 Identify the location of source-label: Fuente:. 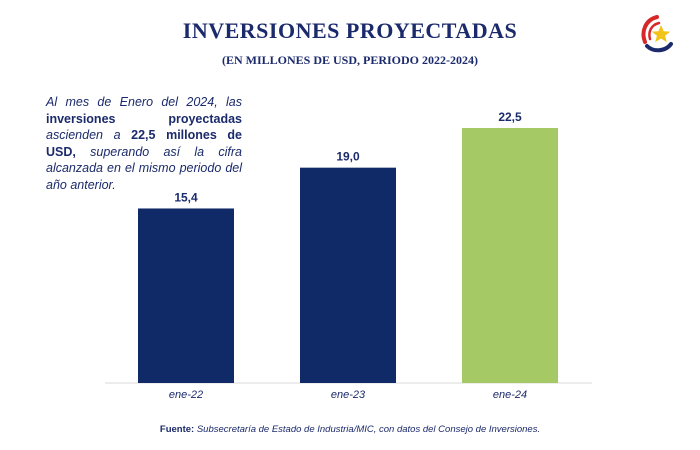
(177, 429).